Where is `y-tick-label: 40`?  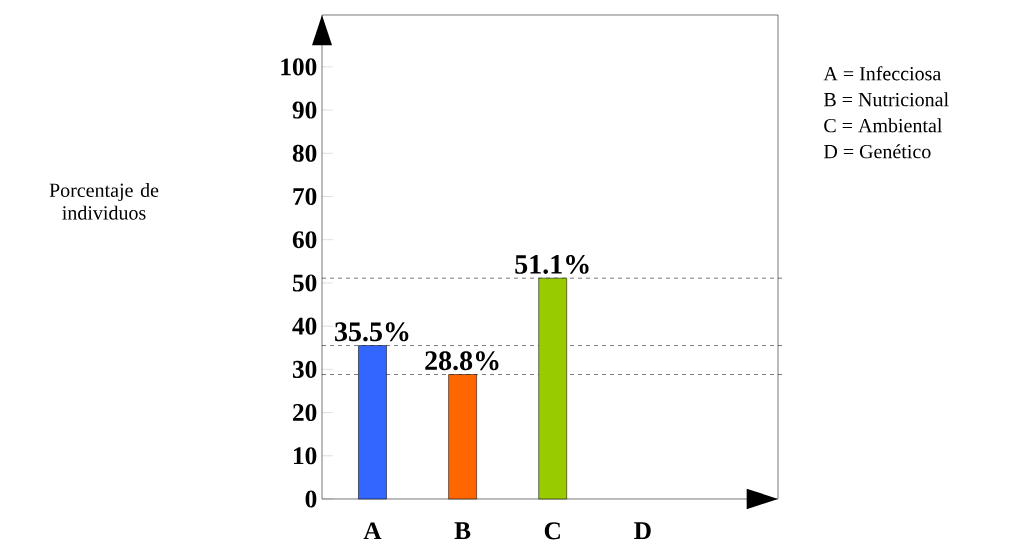 y-tick-label: 40 is located at coordinates (304, 326).